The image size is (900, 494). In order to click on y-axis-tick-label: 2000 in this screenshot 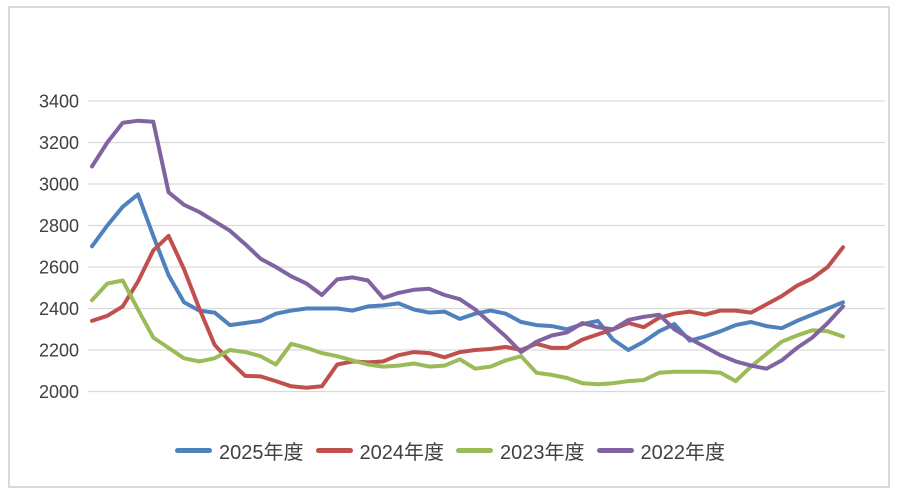, I will do `click(59, 392)`.